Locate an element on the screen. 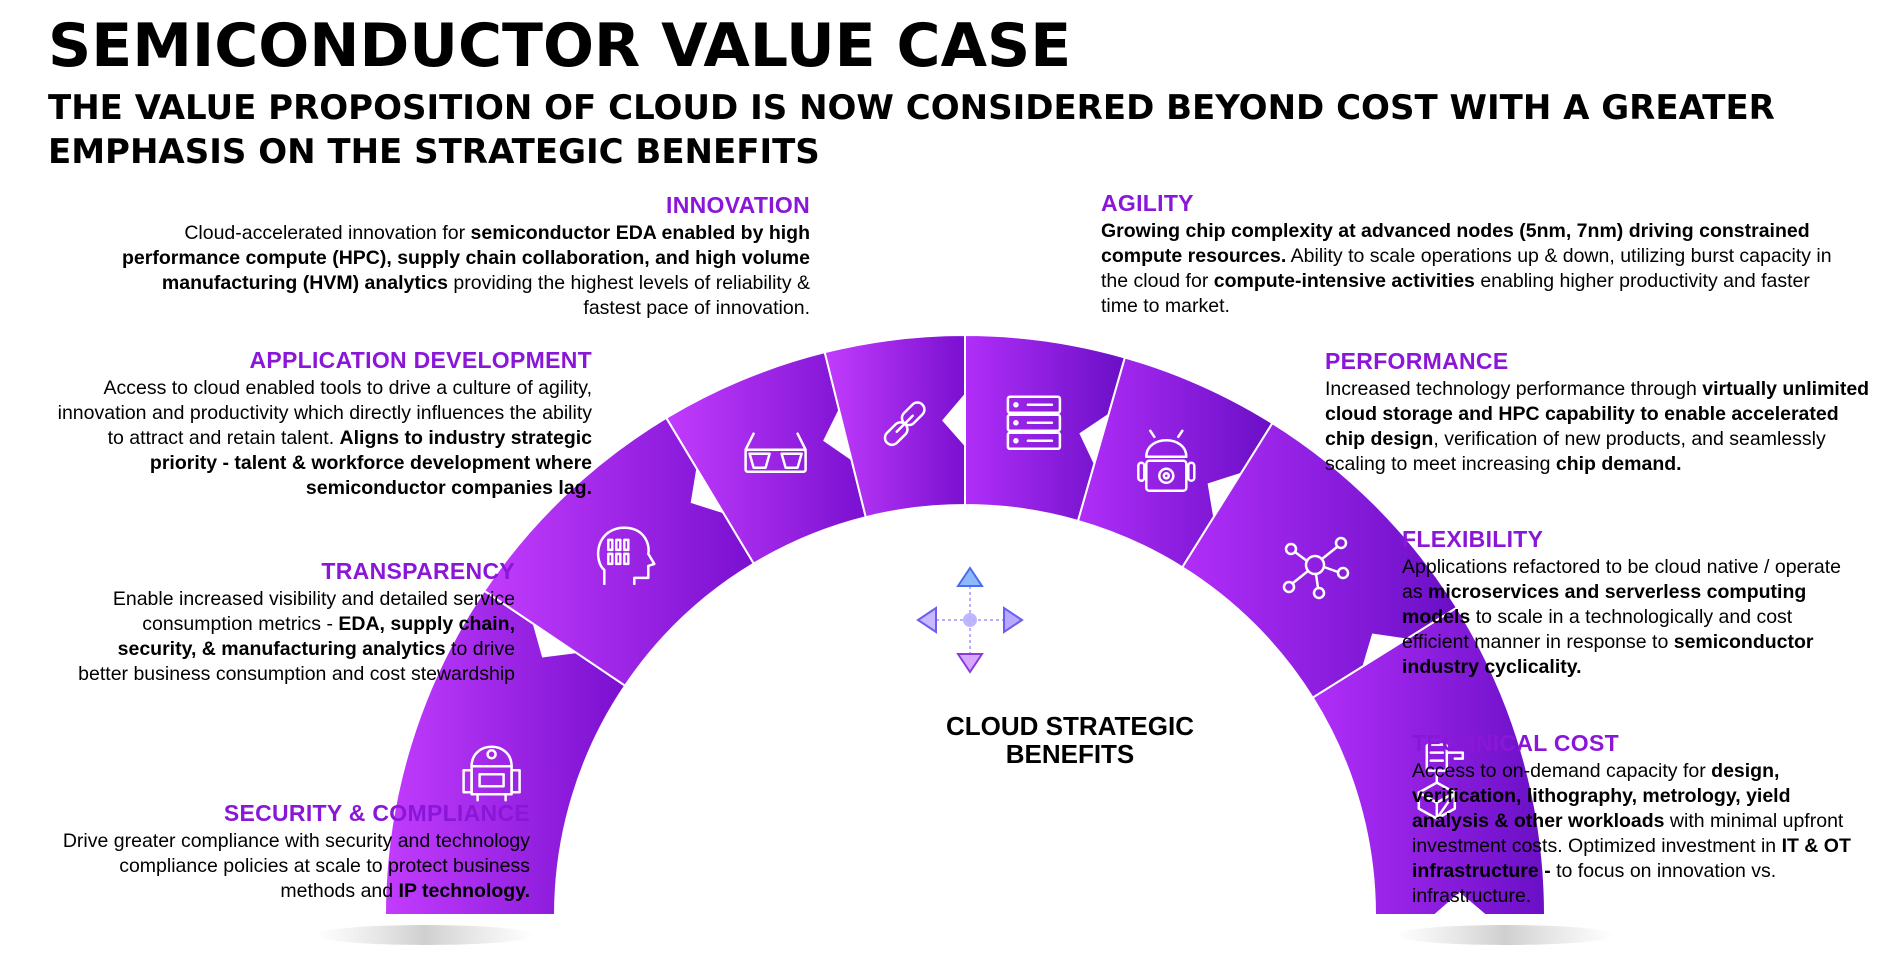 Image resolution: width=1891 pixels, height=967 pixels. center-label-line1: CLOUD STRATEGIC is located at coordinates (1070, 726).